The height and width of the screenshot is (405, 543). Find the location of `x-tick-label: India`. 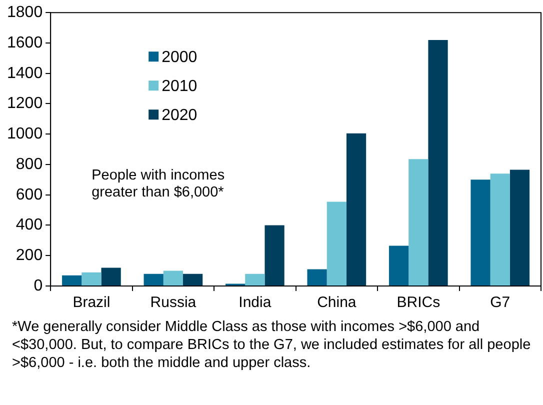

x-tick-label: India is located at coordinates (255, 303).